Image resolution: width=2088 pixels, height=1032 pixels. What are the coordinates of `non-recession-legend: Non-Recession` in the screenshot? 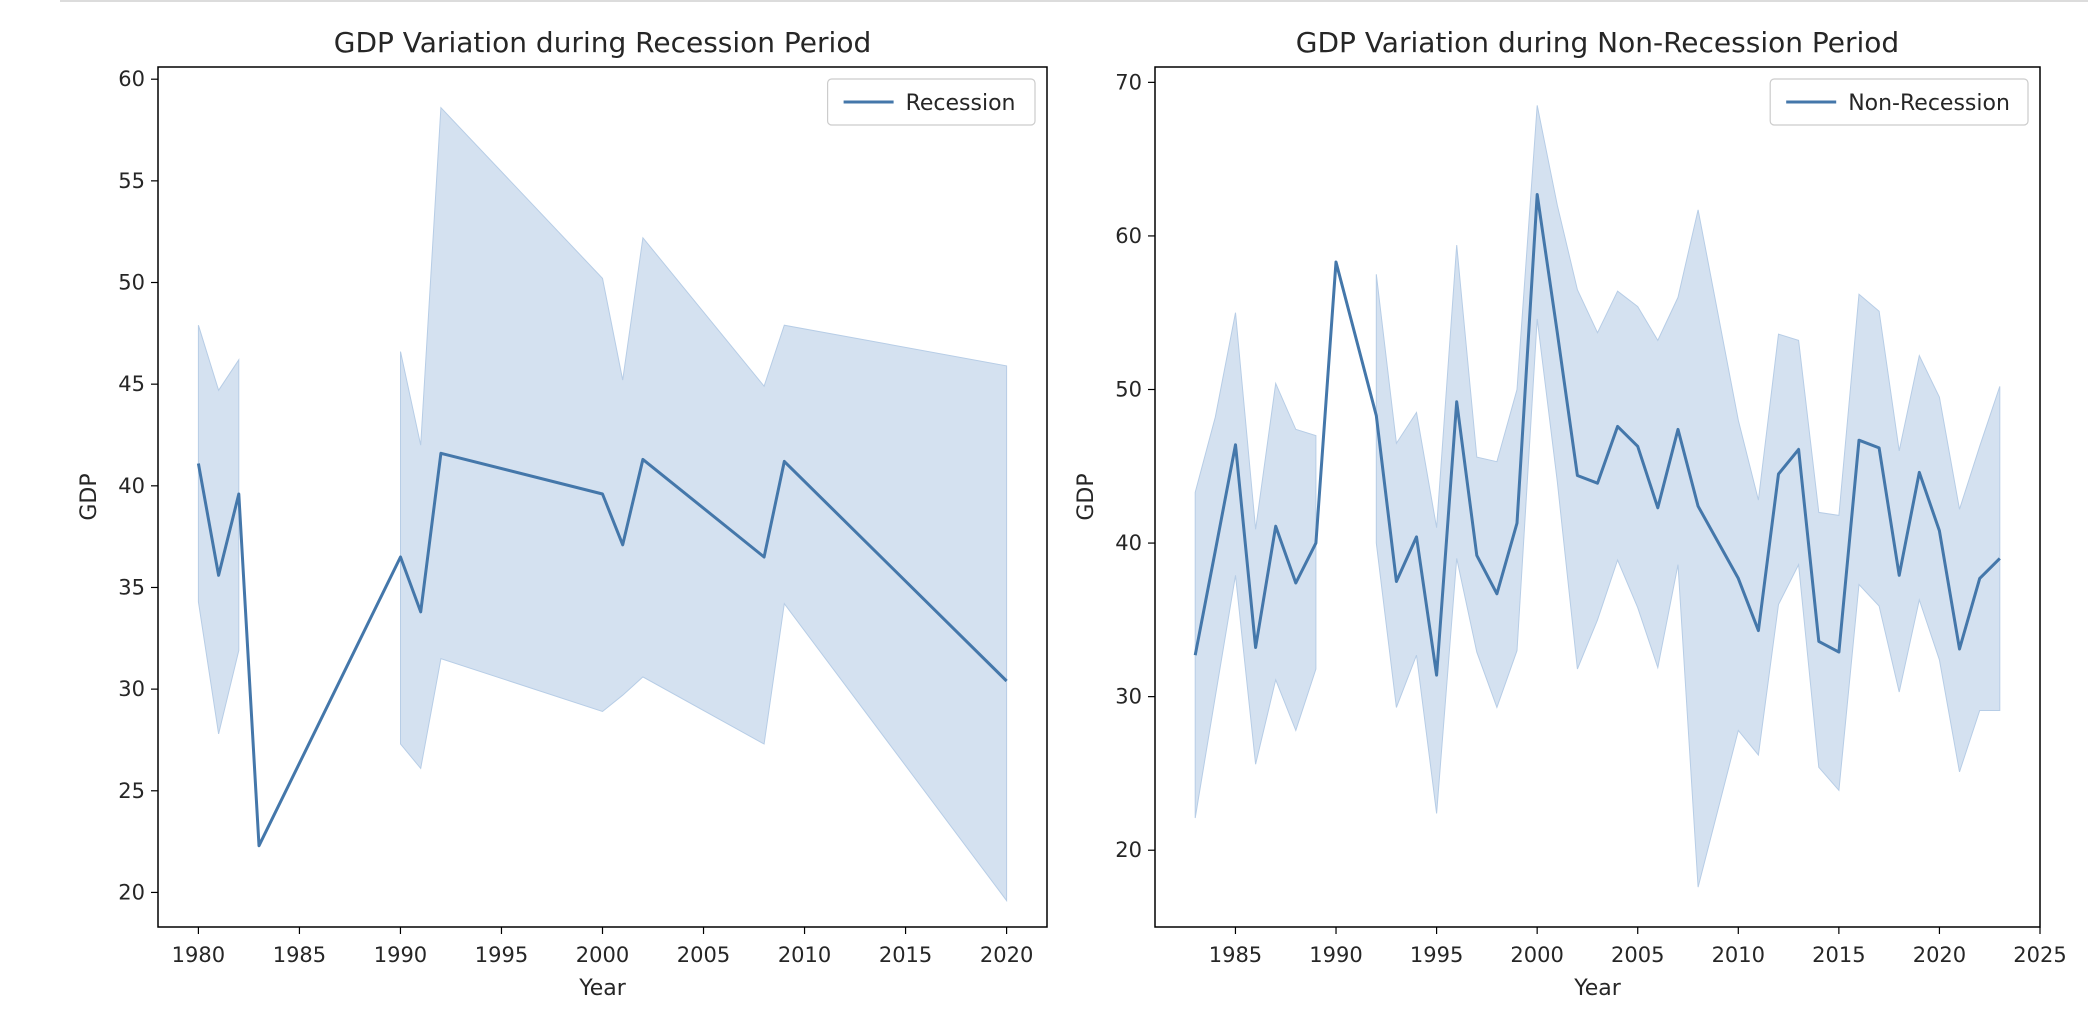 It's located at (1899, 102).